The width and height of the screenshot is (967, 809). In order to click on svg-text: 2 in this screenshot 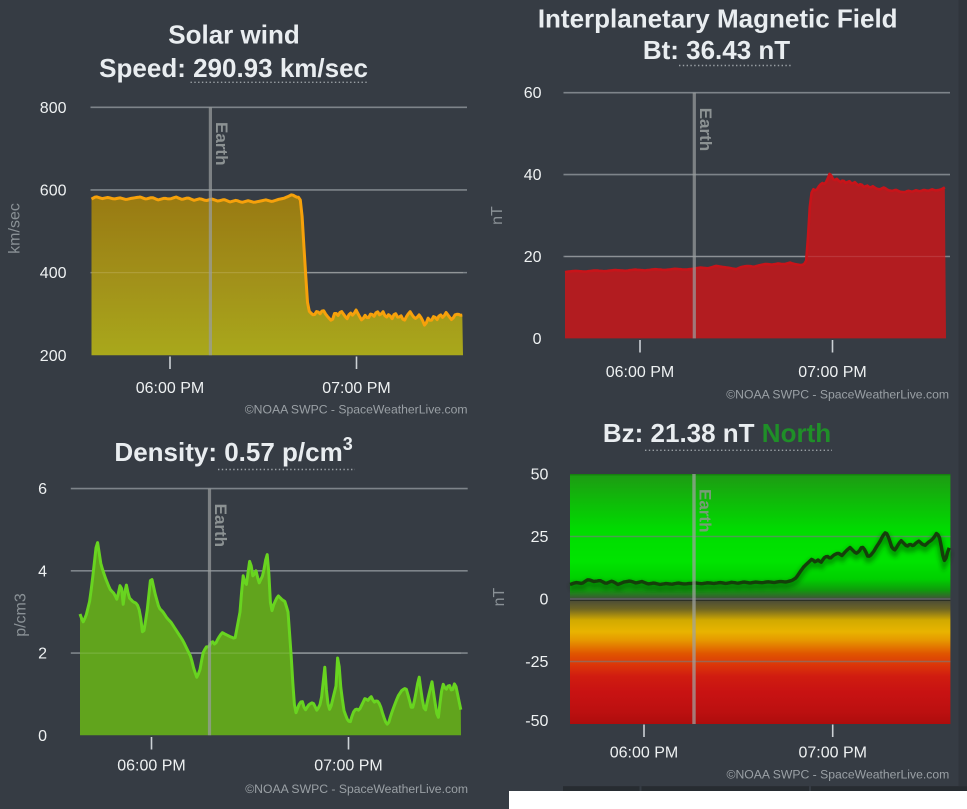, I will do `click(42, 654)`.